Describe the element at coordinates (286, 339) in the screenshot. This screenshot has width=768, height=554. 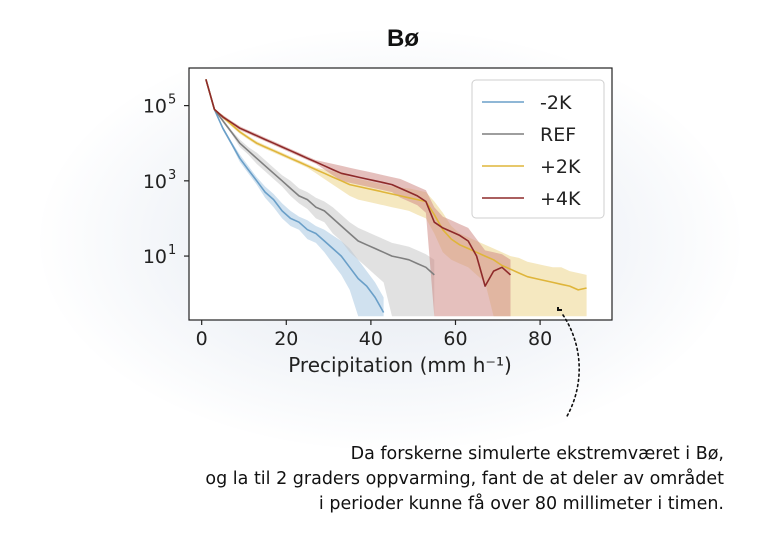
I see `x-tick-label: 20` at that location.